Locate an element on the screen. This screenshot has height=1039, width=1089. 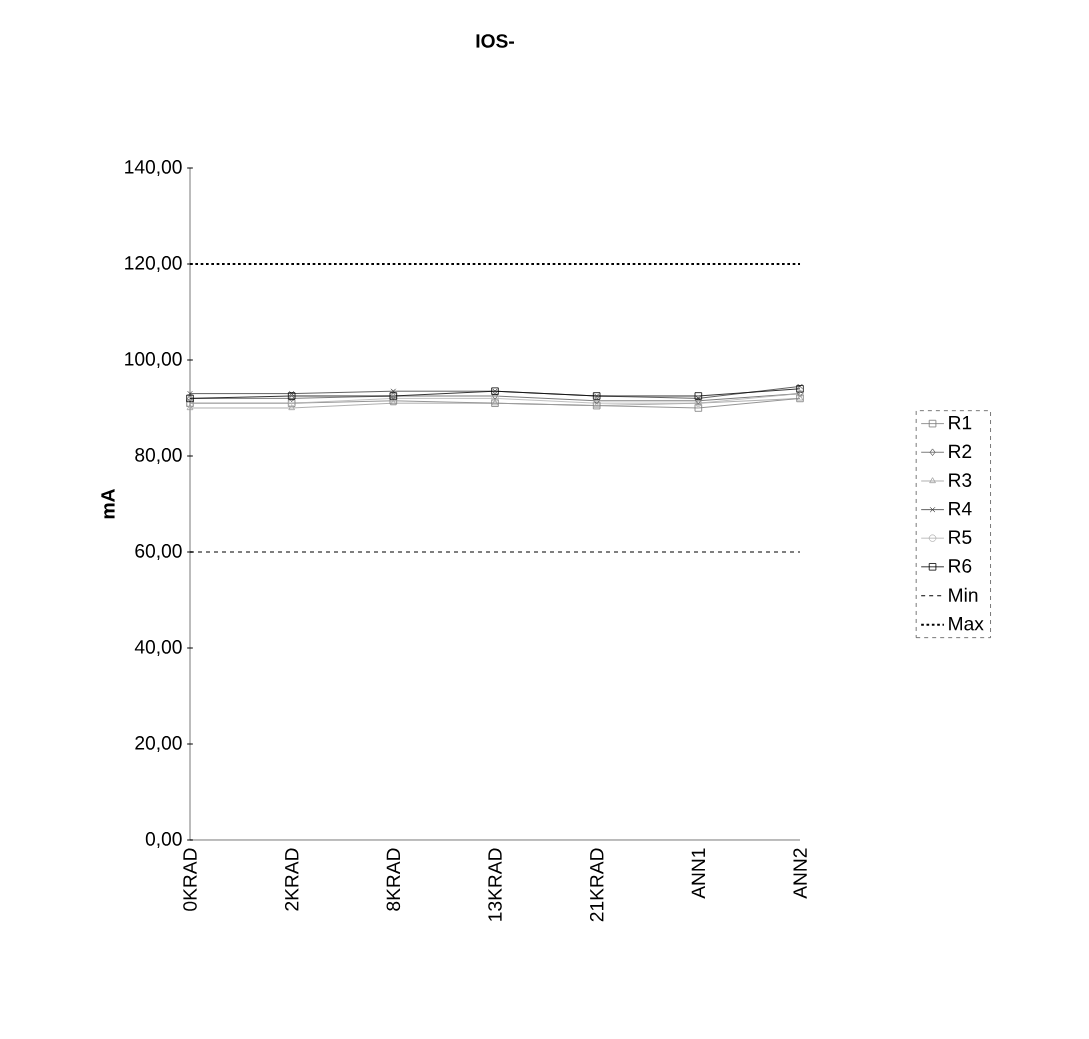
y-tick-label: 60,00 is located at coordinates (158, 552).